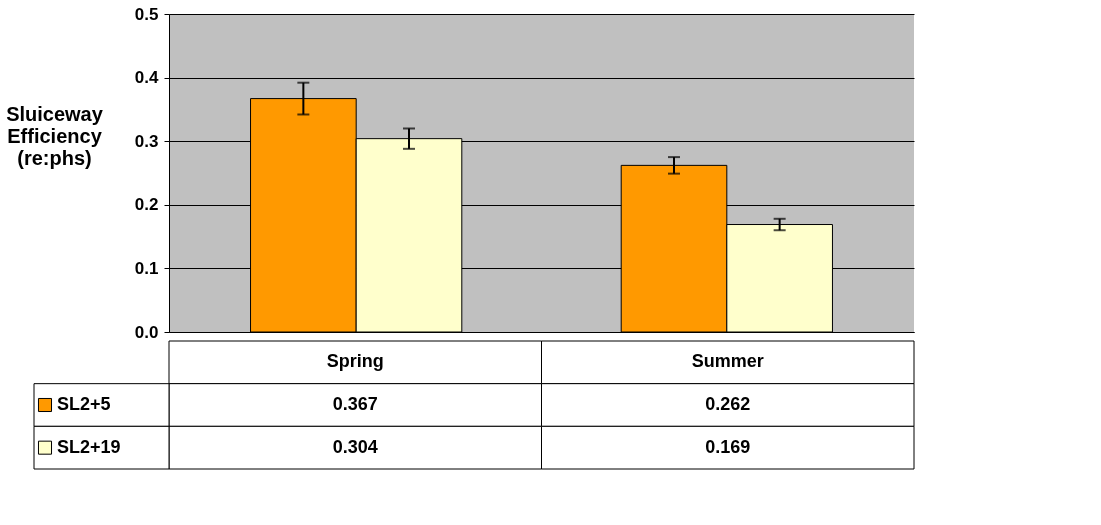  I want to click on legend-label: SL2+19, so click(89, 446).